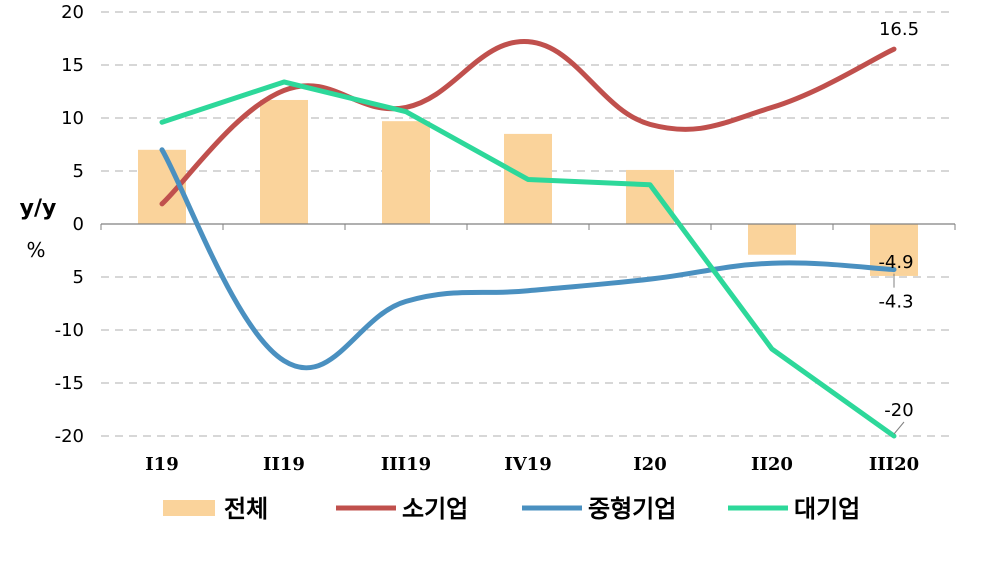 The width and height of the screenshot is (999, 575). Describe the element at coordinates (894, 464) in the screenshot. I see `x-tick-label: III20` at that location.